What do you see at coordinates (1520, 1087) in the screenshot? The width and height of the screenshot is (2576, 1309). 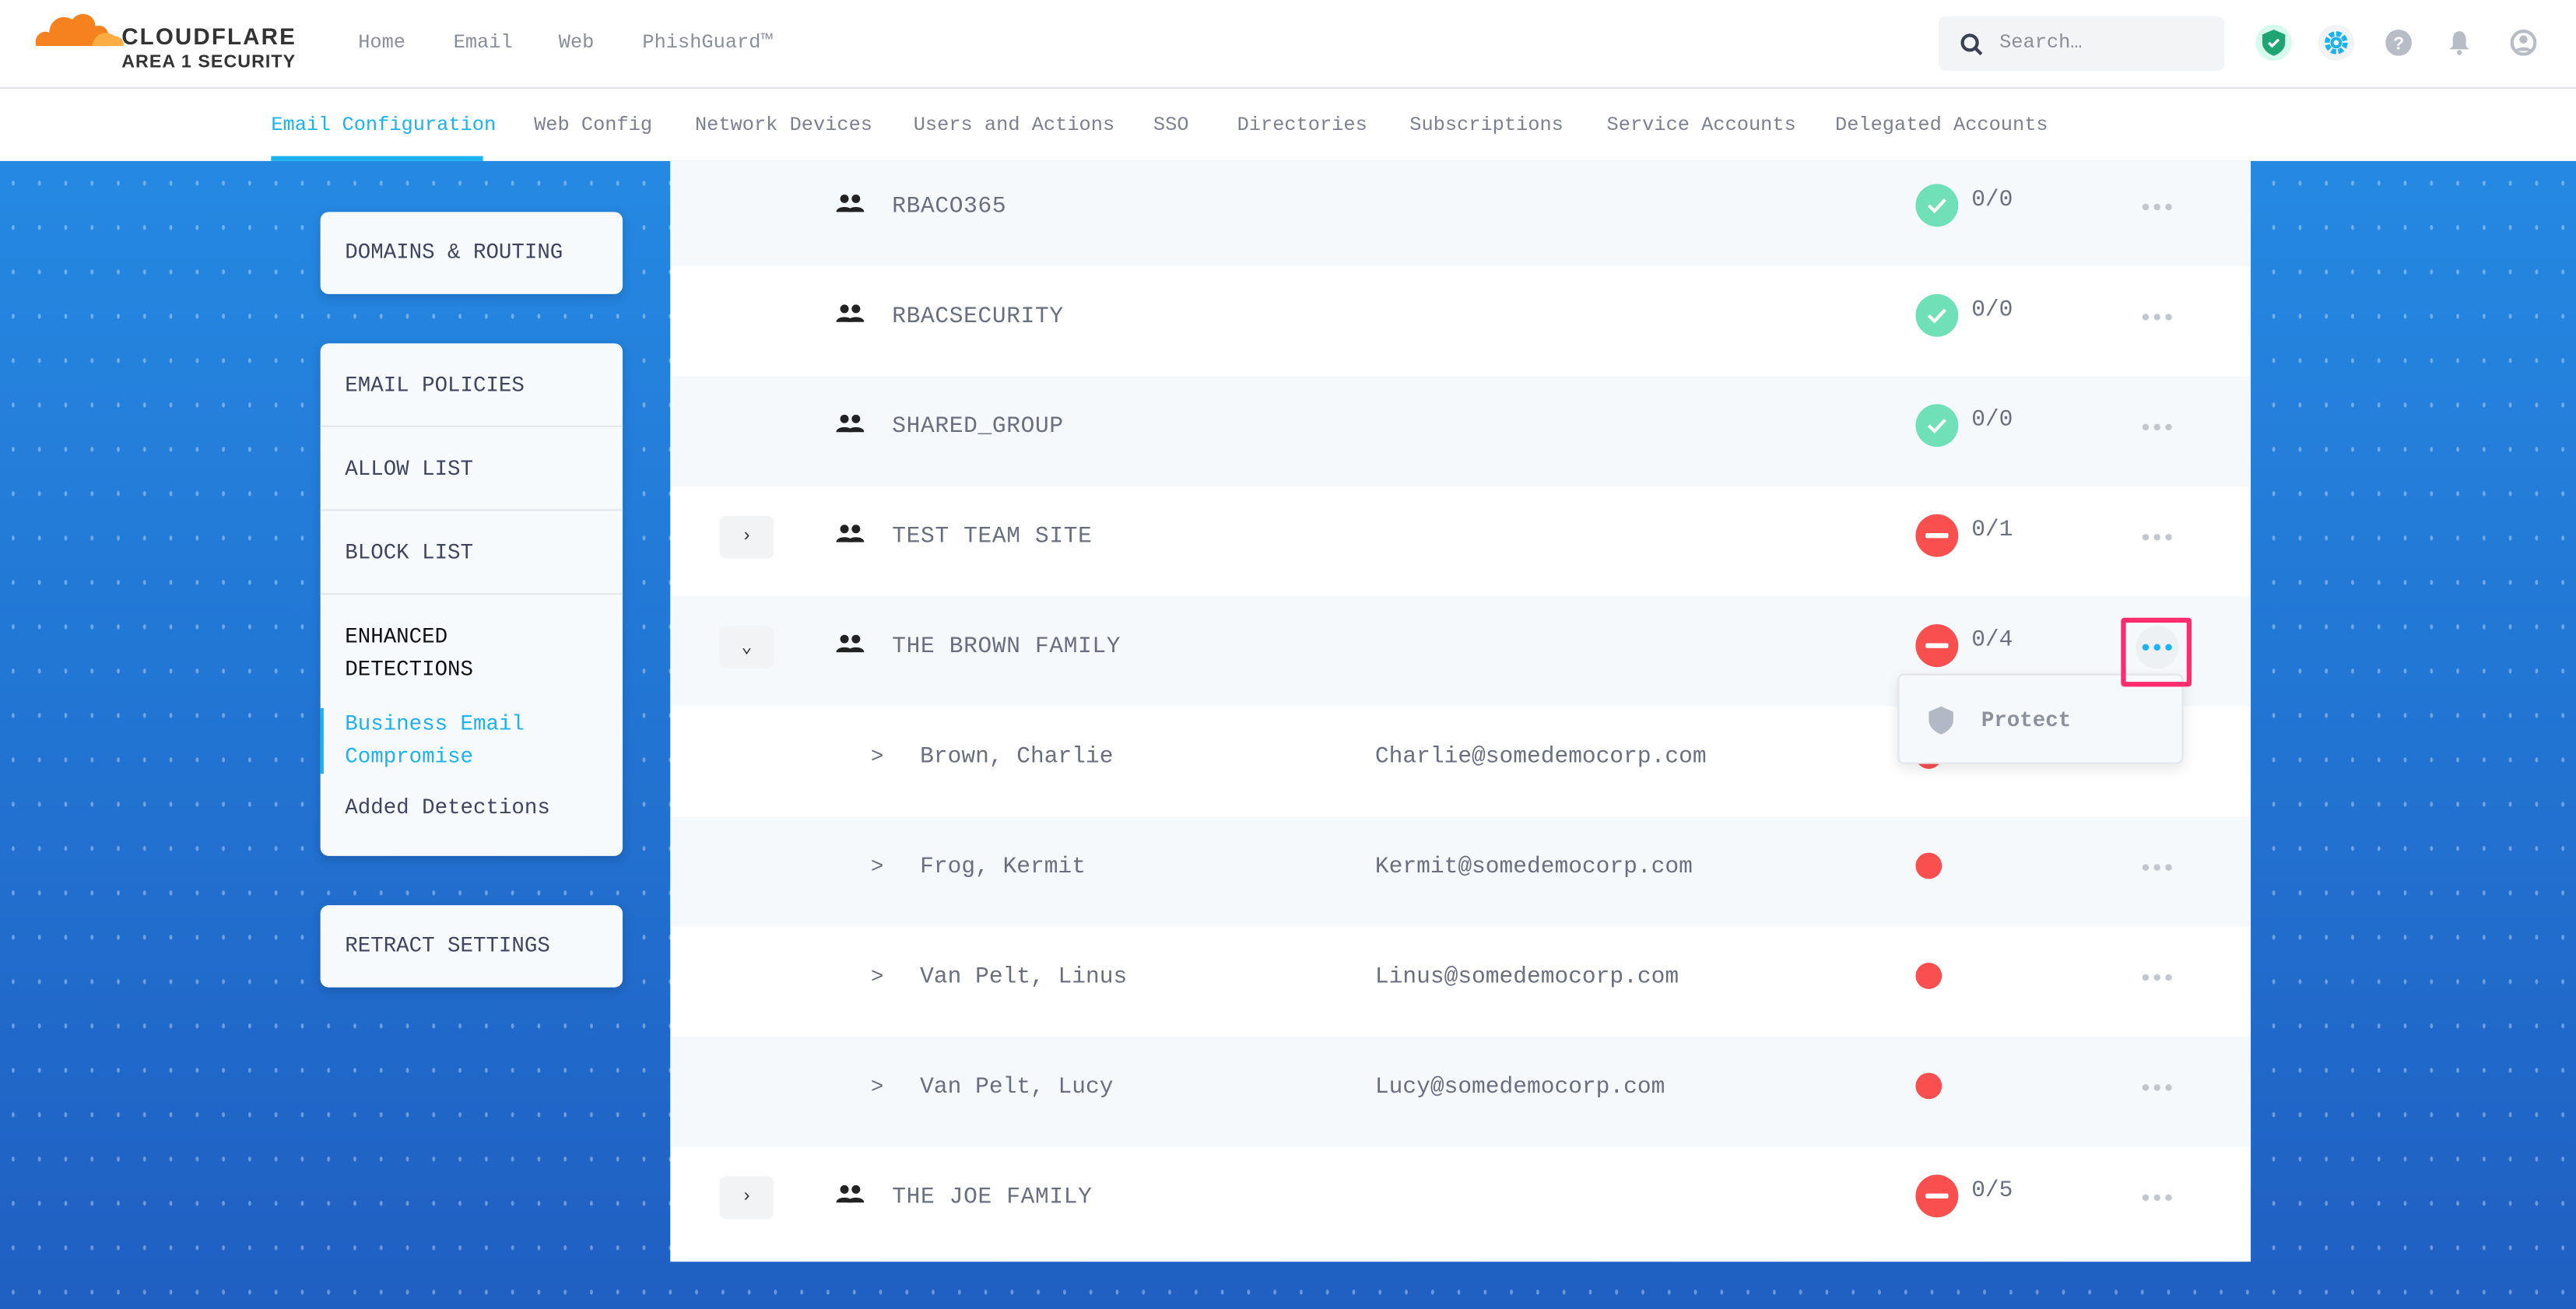 I see `member-email: Lucy@somedemocorp.com` at bounding box center [1520, 1087].